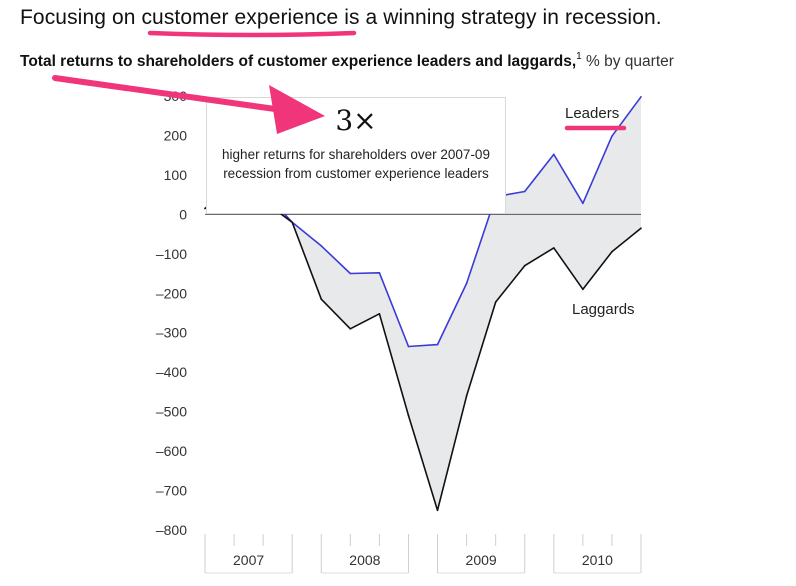 This screenshot has width=796, height=586. I want to click on y-tick-label: 200, so click(176, 135).